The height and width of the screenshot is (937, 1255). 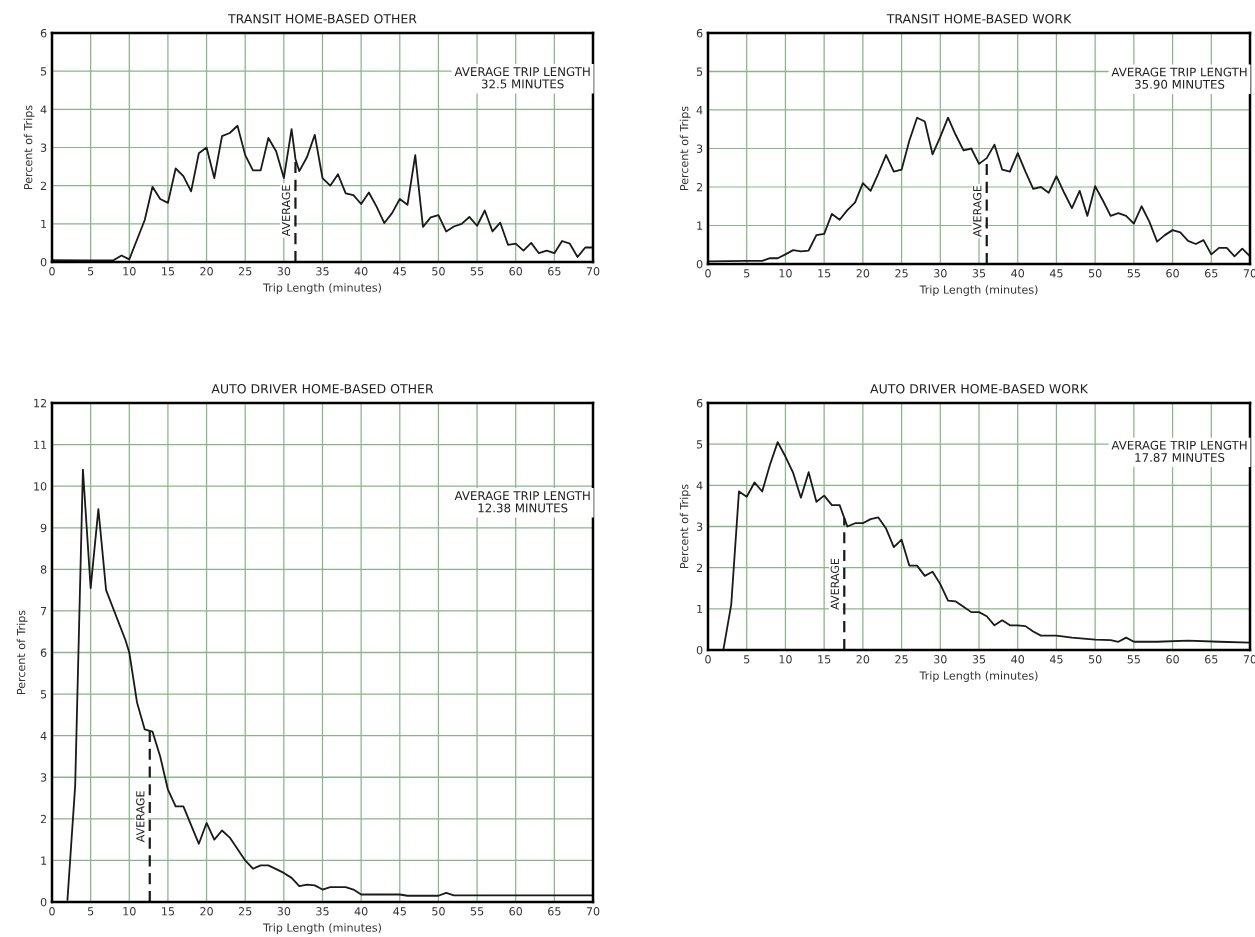 I want to click on y-tick-label: 11, so click(x=40, y=444).